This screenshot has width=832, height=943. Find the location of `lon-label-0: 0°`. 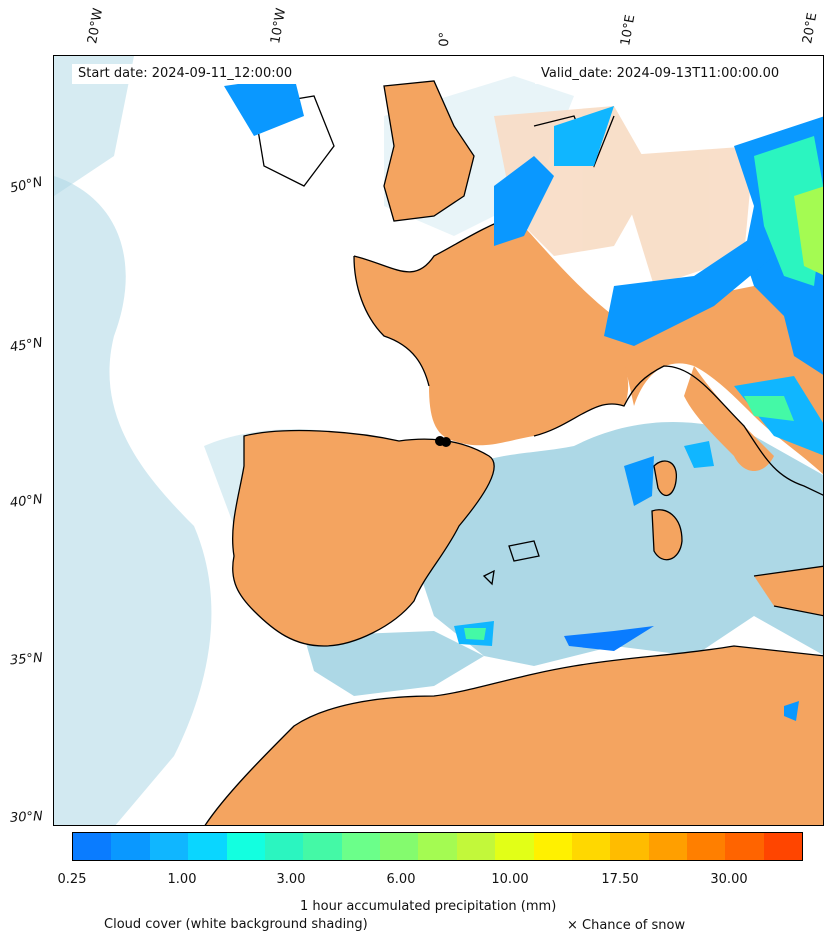

lon-label-0: 0° is located at coordinates (445, 39).